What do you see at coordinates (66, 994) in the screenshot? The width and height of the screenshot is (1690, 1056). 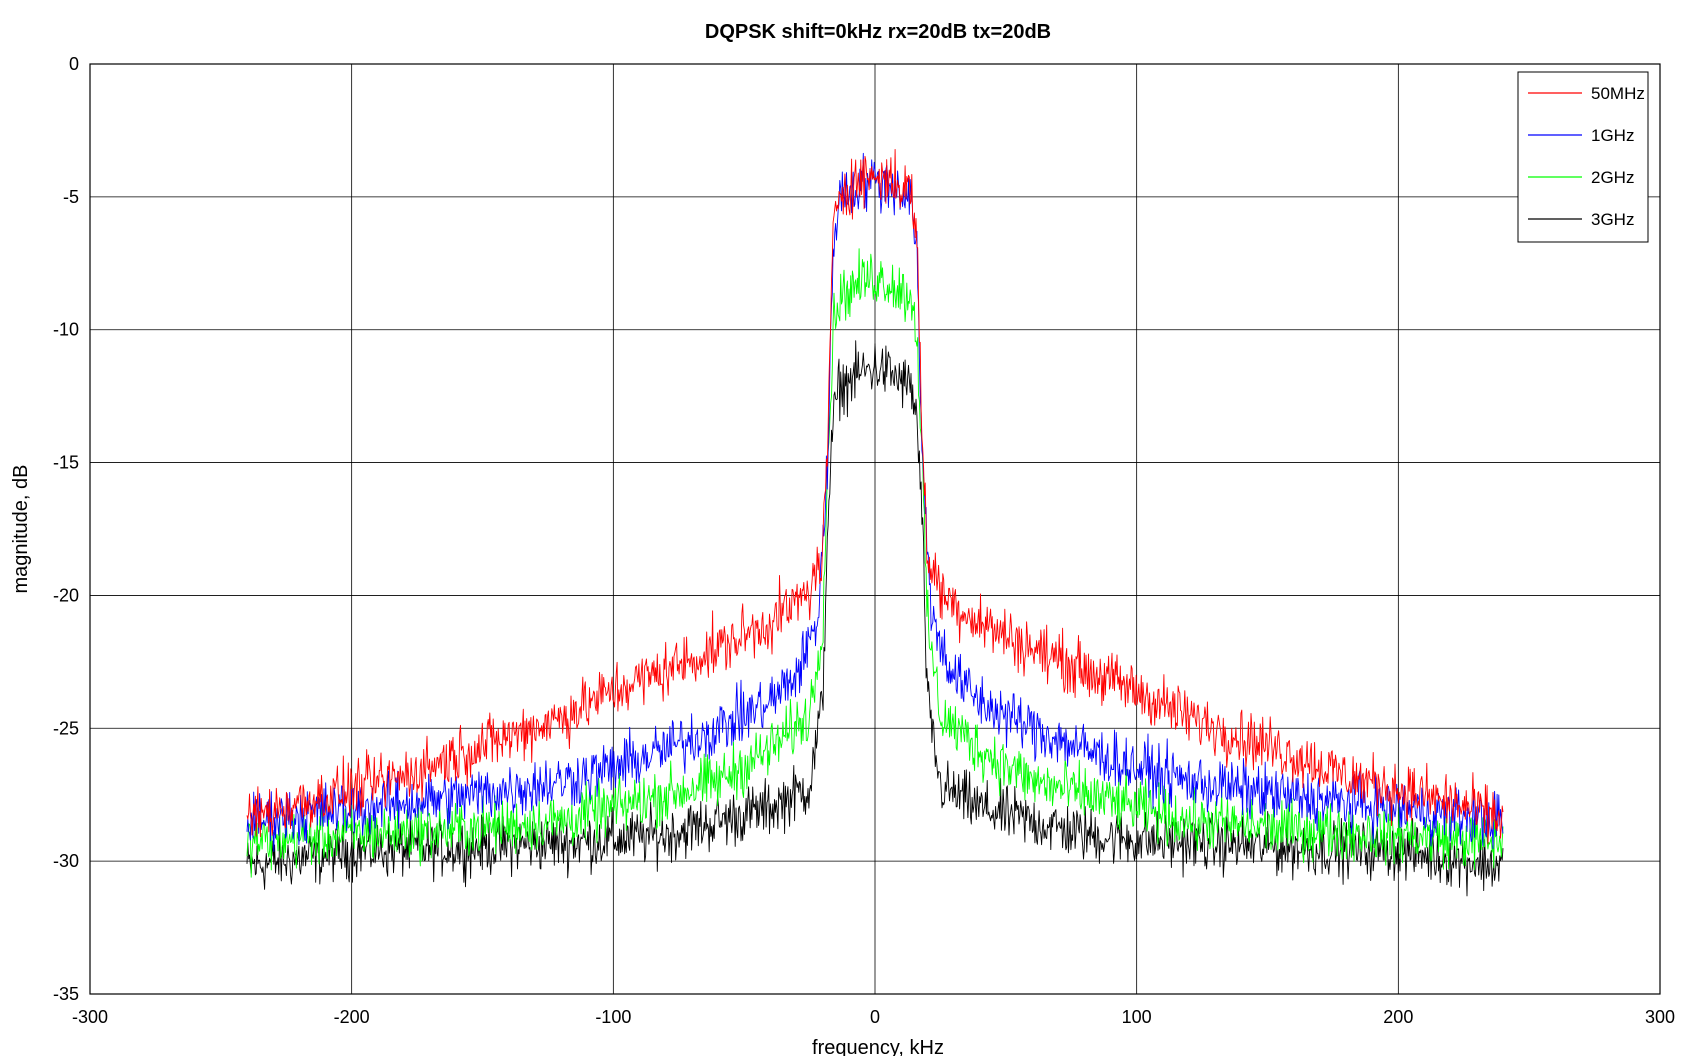 I see `y-tick-label: -35` at bounding box center [66, 994].